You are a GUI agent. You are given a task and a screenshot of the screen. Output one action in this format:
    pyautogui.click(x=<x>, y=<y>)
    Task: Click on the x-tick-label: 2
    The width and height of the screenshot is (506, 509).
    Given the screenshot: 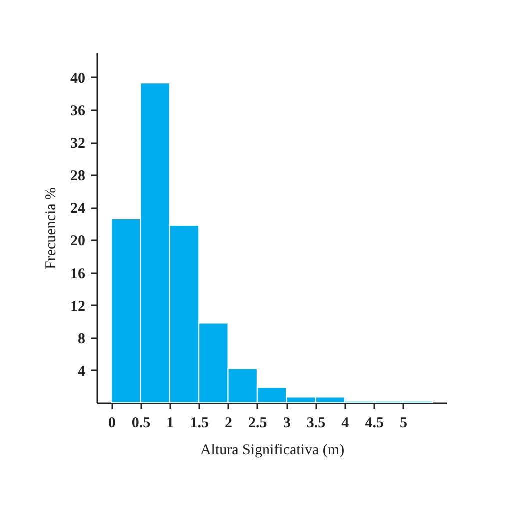 What is the action you would take?
    pyautogui.click(x=228, y=424)
    